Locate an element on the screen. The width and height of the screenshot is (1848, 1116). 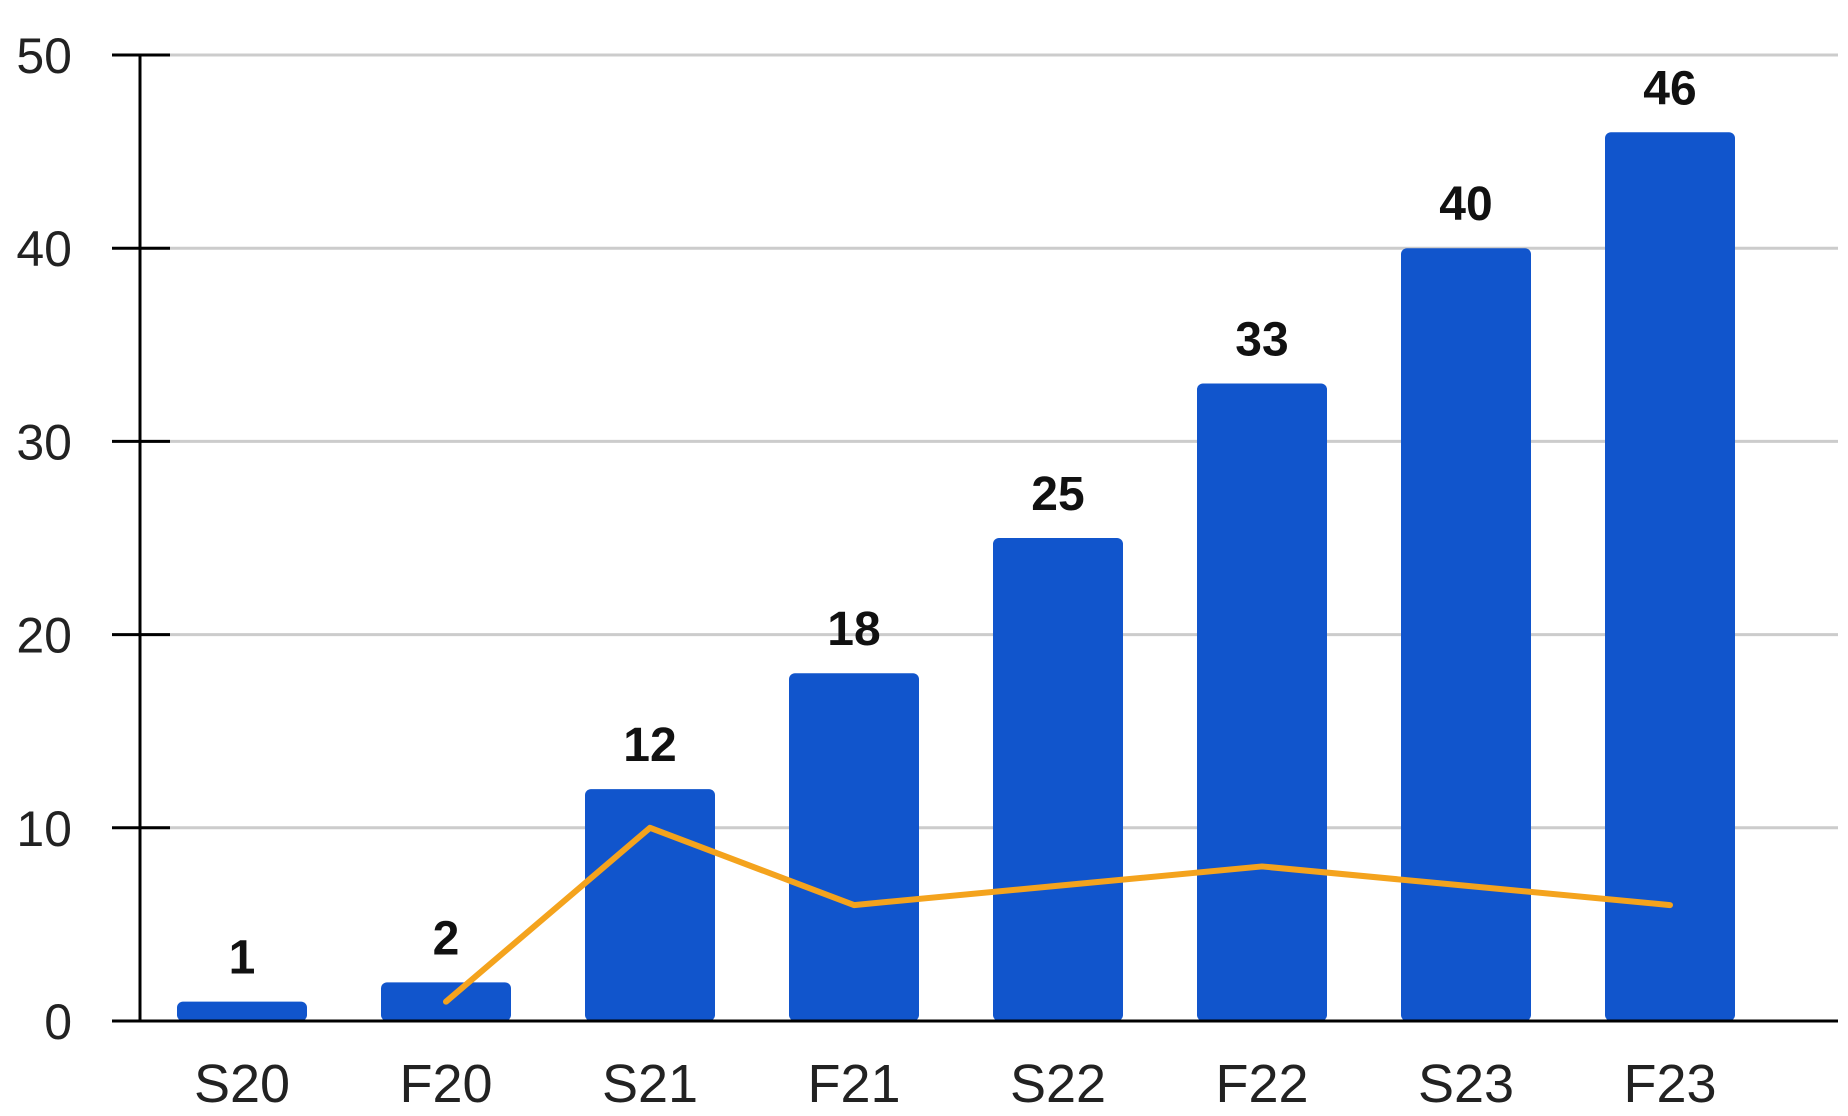
data-label: 25 is located at coordinates (1057, 494).